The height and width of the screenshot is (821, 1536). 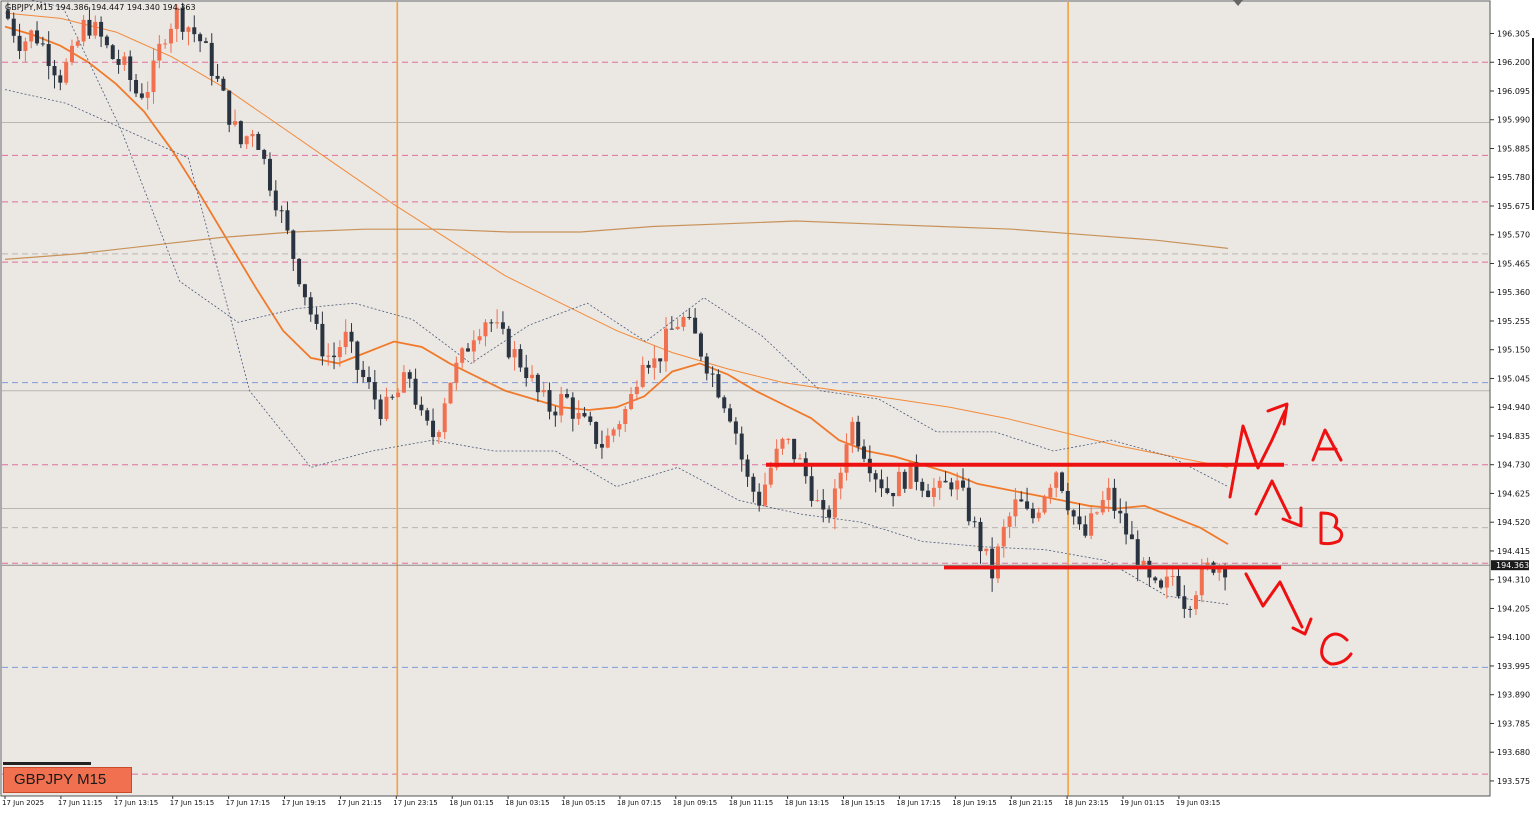 I want to click on arrow-b-head-icon, so click(x=1292, y=517).